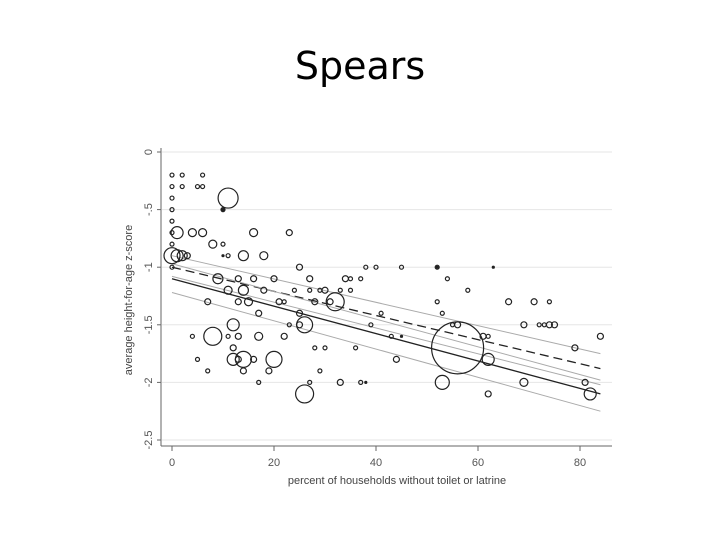  I want to click on y-tick-label: -2, so click(149, 383).